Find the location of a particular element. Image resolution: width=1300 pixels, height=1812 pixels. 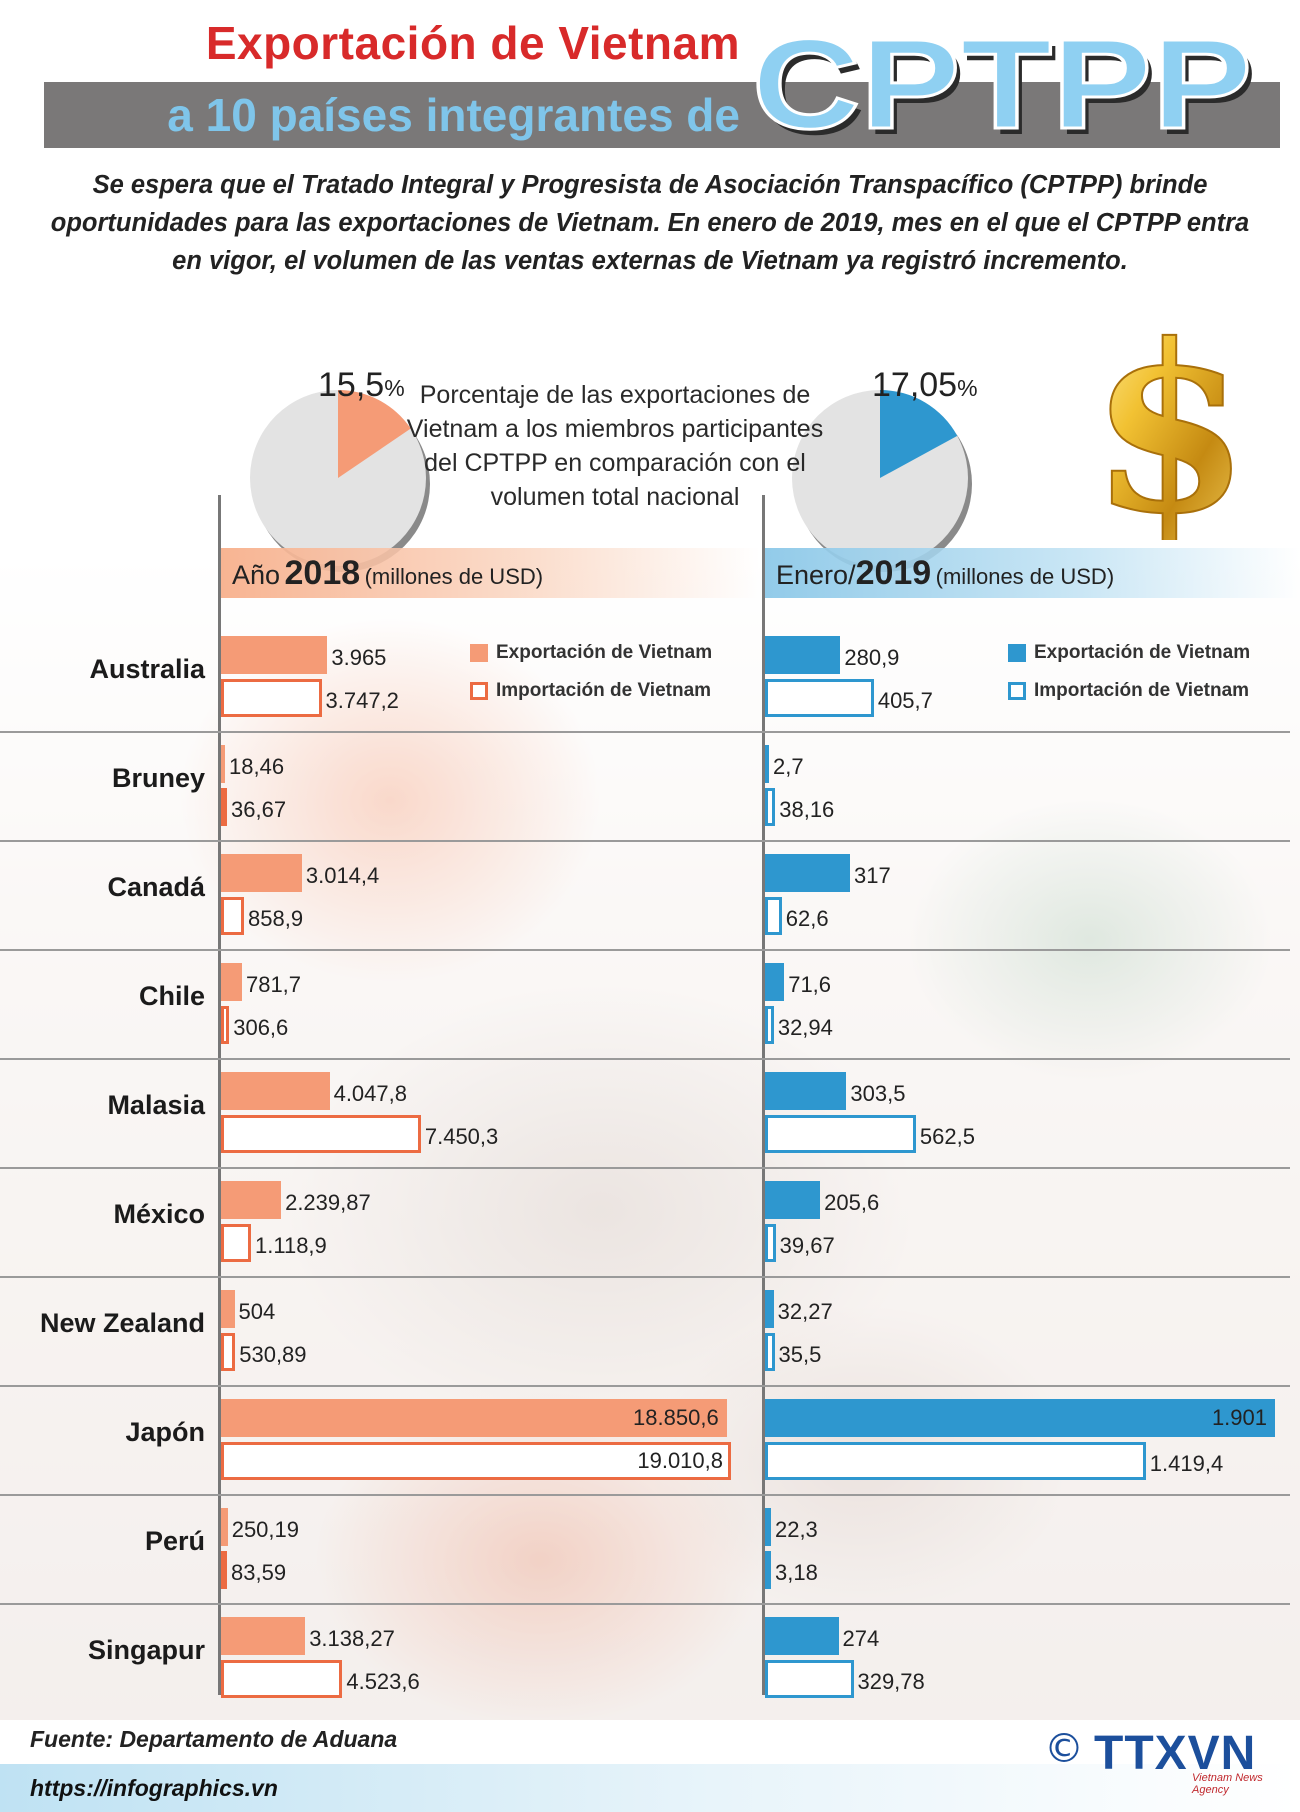

dollar-sign-icon: $ is located at coordinates (1170, 420).